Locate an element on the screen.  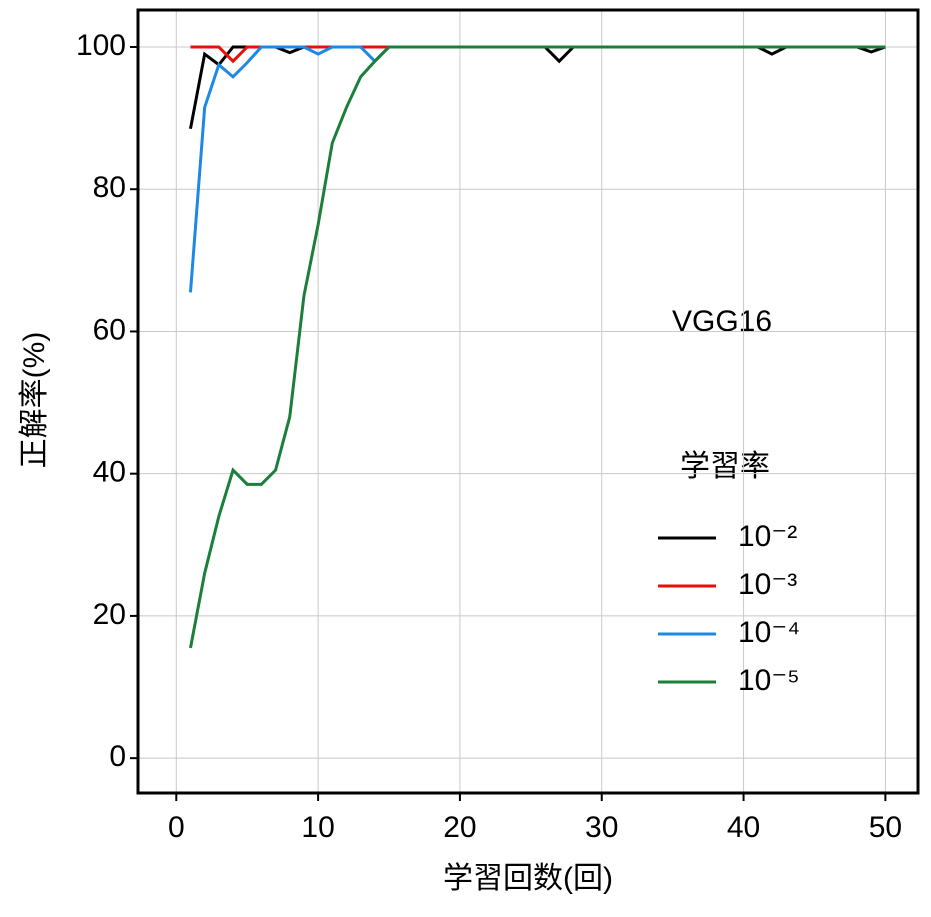
legend-title: 学習率 is located at coordinates (725, 466).